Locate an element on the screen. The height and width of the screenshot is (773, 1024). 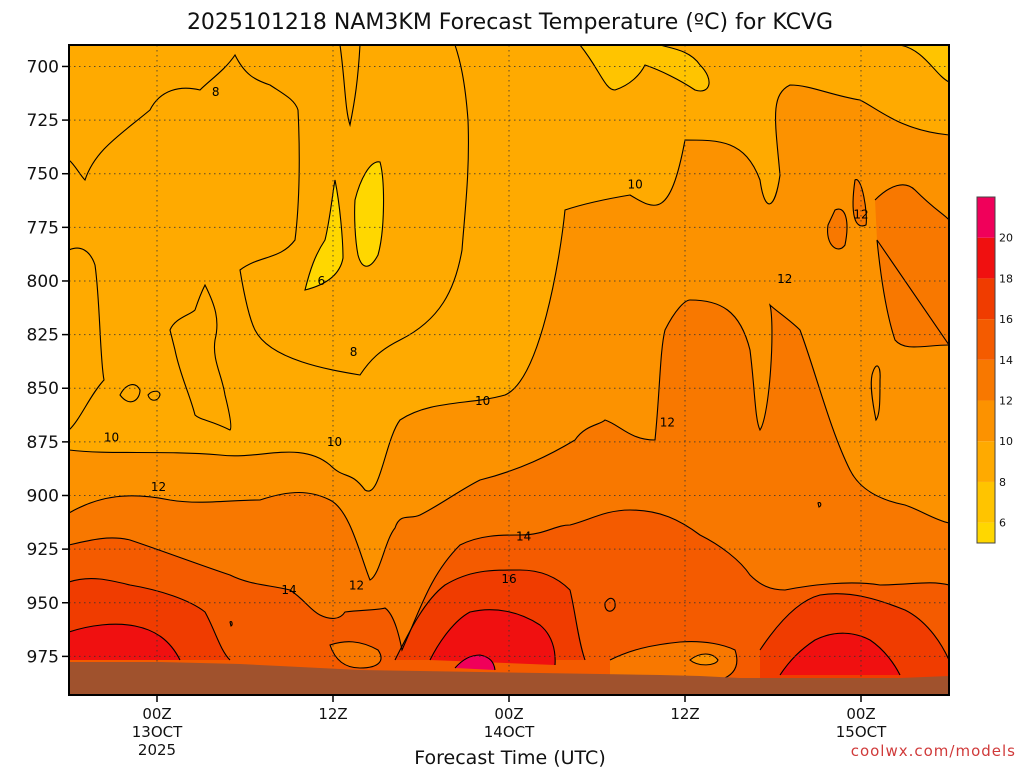
y-tick-label: 850 is located at coordinates (43, 389).